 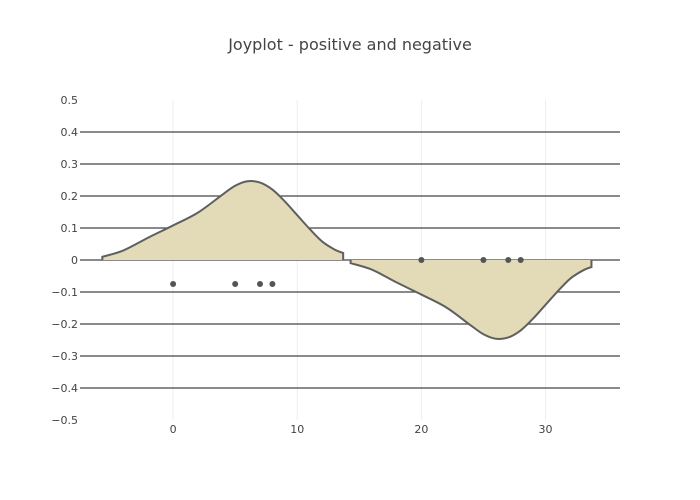 What do you see at coordinates (546, 429) in the screenshot?
I see `x-tick-label: 30` at bounding box center [546, 429].